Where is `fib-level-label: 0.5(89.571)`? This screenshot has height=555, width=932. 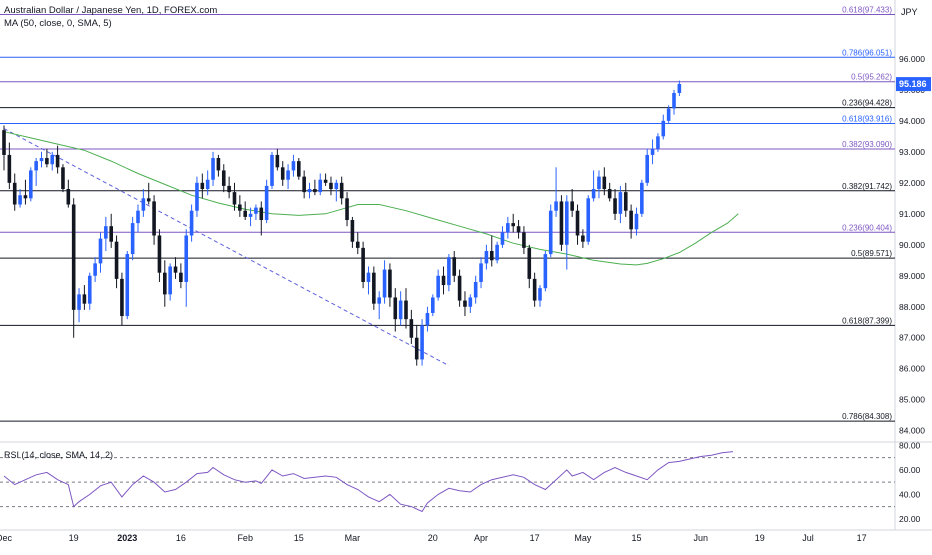 fib-level-label: 0.5(89.571) is located at coordinates (871, 253).